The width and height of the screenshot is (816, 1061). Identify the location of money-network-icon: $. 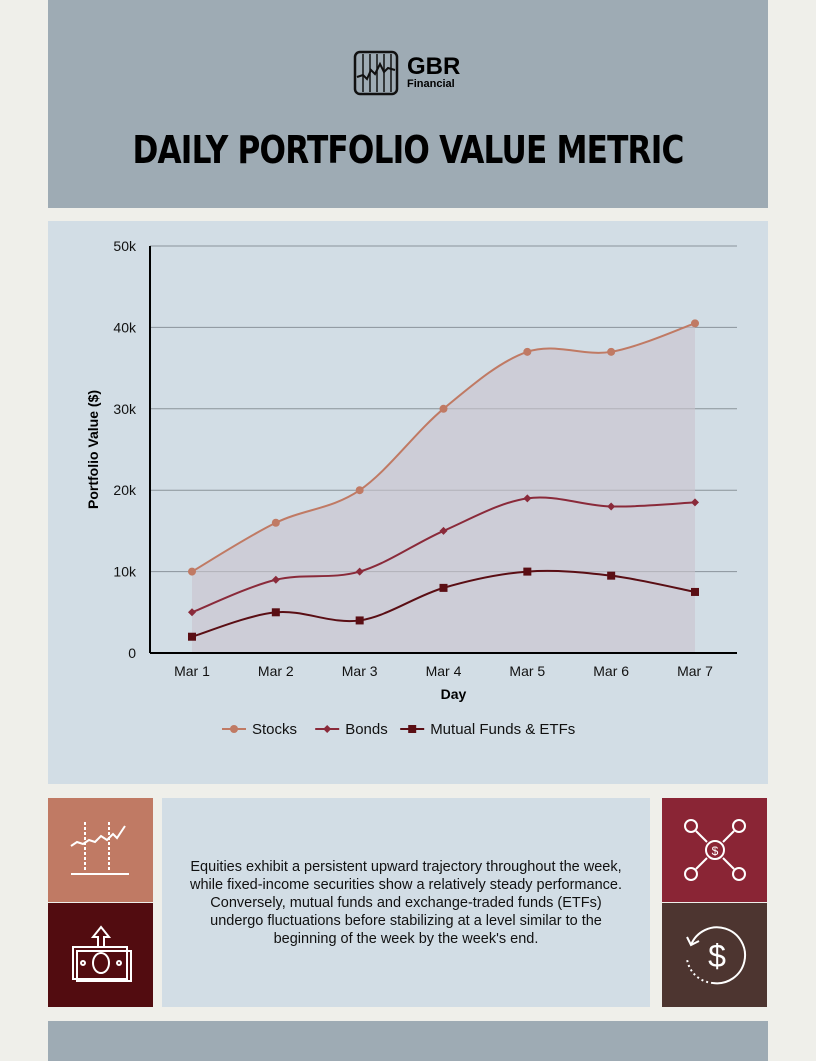
(714, 850).